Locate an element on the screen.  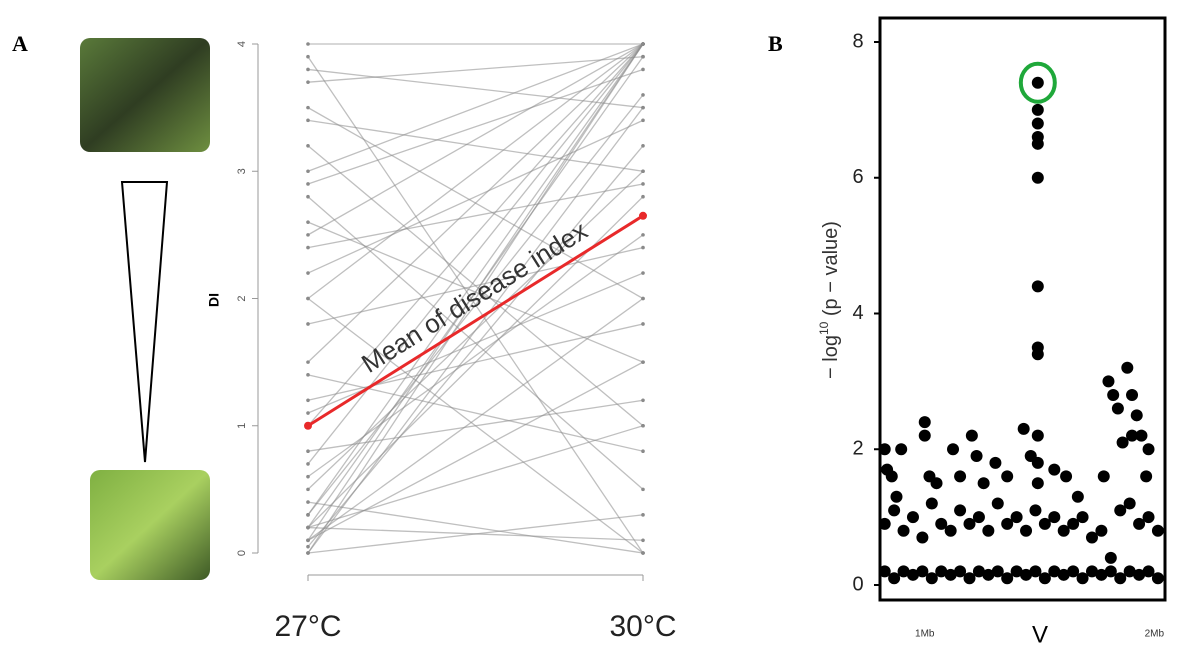
highlight-circle is located at coordinates (1037, 82).